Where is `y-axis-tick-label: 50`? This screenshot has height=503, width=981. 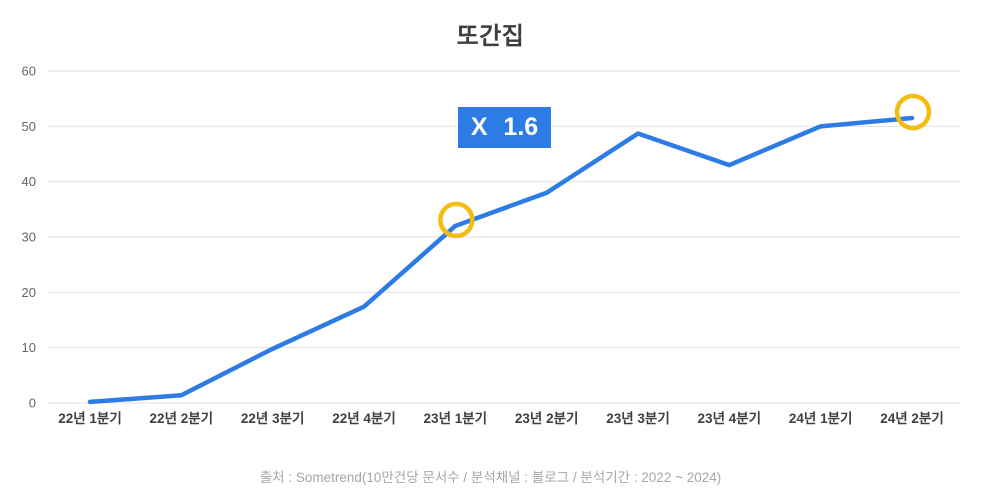
y-axis-tick-label: 50 is located at coordinates (29, 126).